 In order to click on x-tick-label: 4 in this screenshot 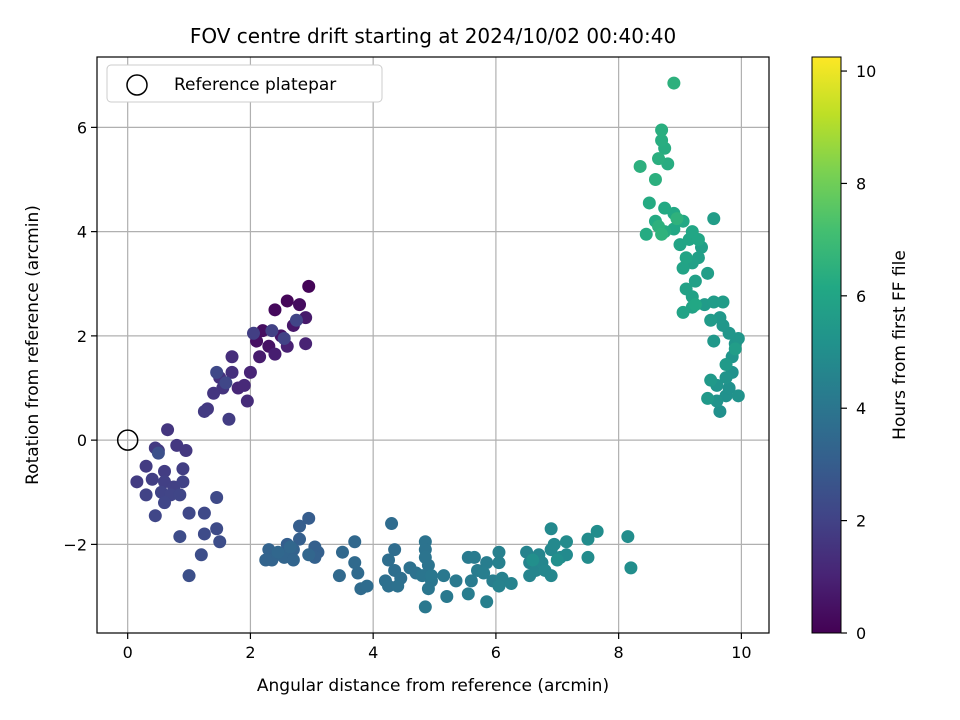, I will do `click(373, 652)`.